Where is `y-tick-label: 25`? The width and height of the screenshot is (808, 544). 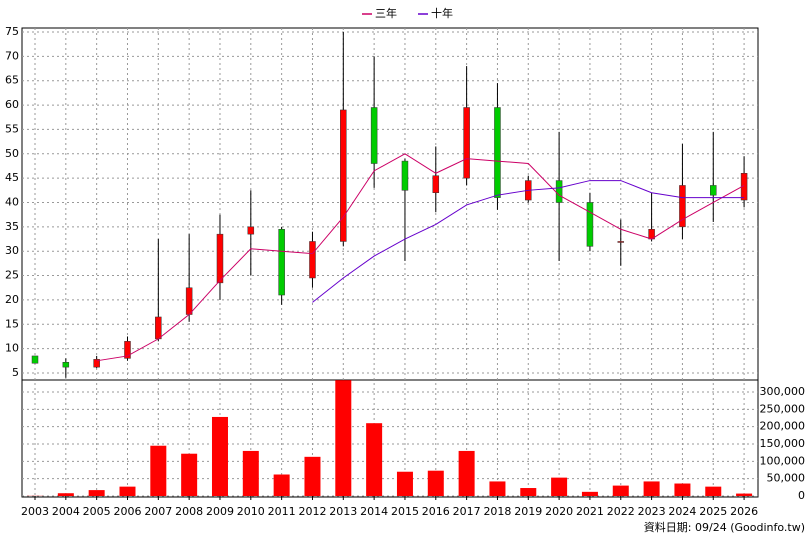 y-tick-label: 25 is located at coordinates (12, 275).